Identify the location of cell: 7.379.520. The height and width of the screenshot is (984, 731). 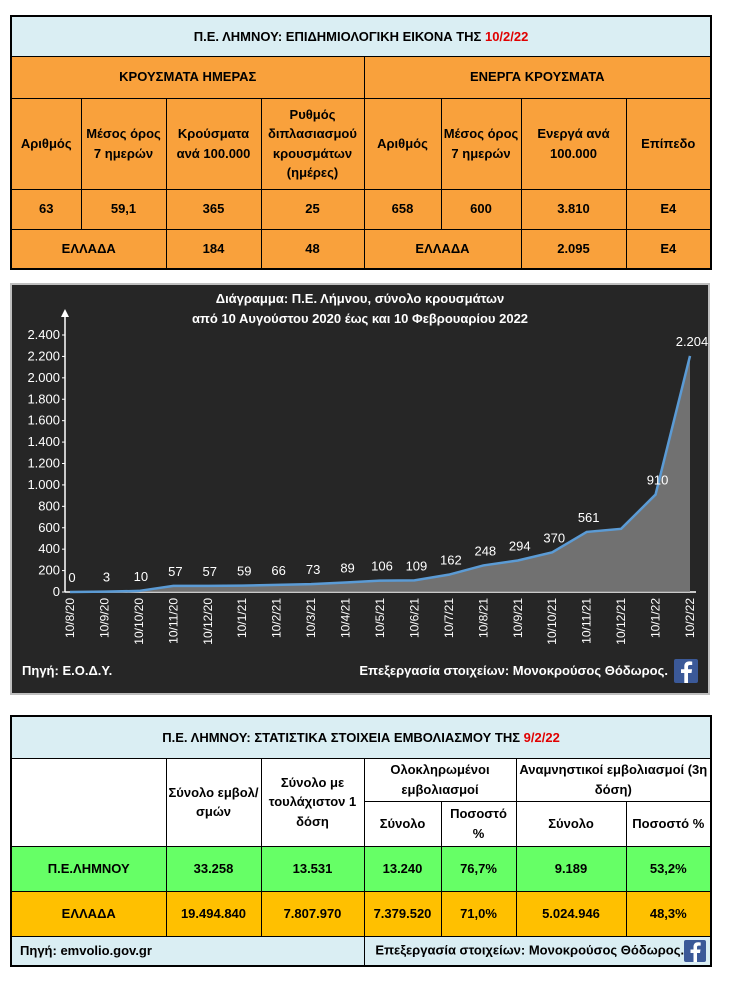
(402, 913).